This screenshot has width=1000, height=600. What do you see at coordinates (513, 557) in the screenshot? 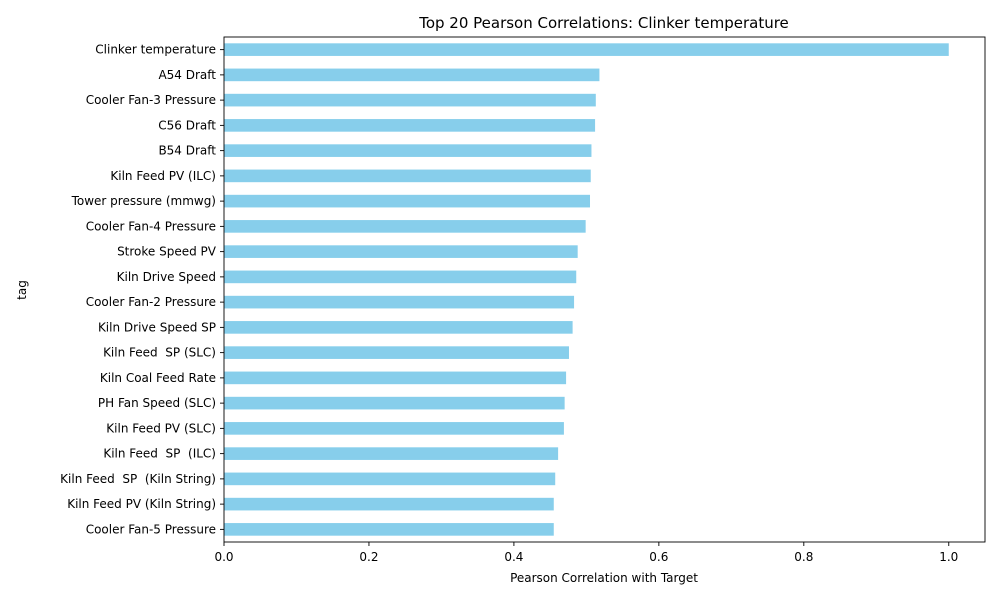
I see `x-tick-label: 0.4` at bounding box center [513, 557].